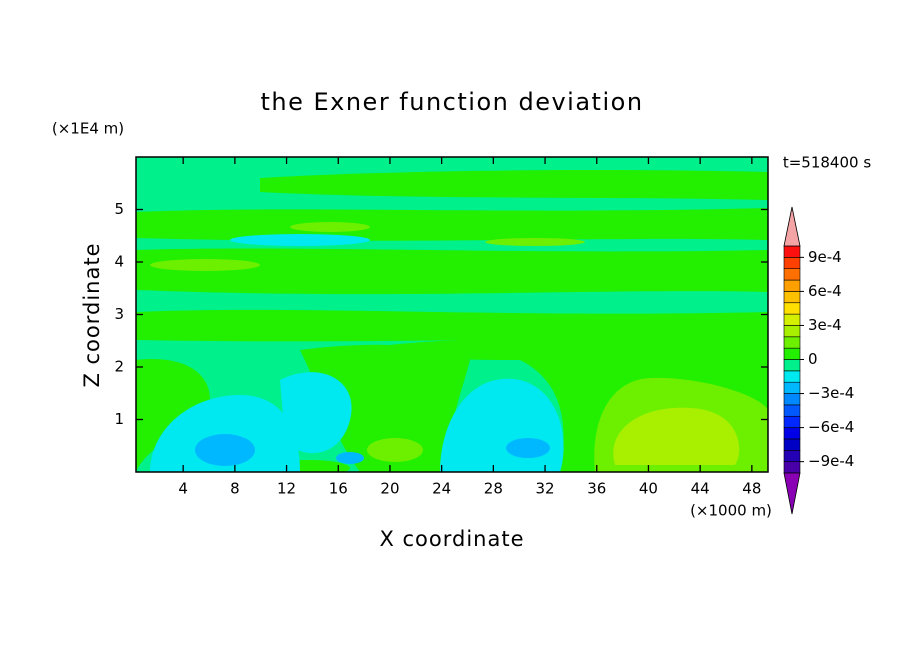  What do you see at coordinates (493, 489) in the screenshot?
I see `x-tick-label: 28` at bounding box center [493, 489].